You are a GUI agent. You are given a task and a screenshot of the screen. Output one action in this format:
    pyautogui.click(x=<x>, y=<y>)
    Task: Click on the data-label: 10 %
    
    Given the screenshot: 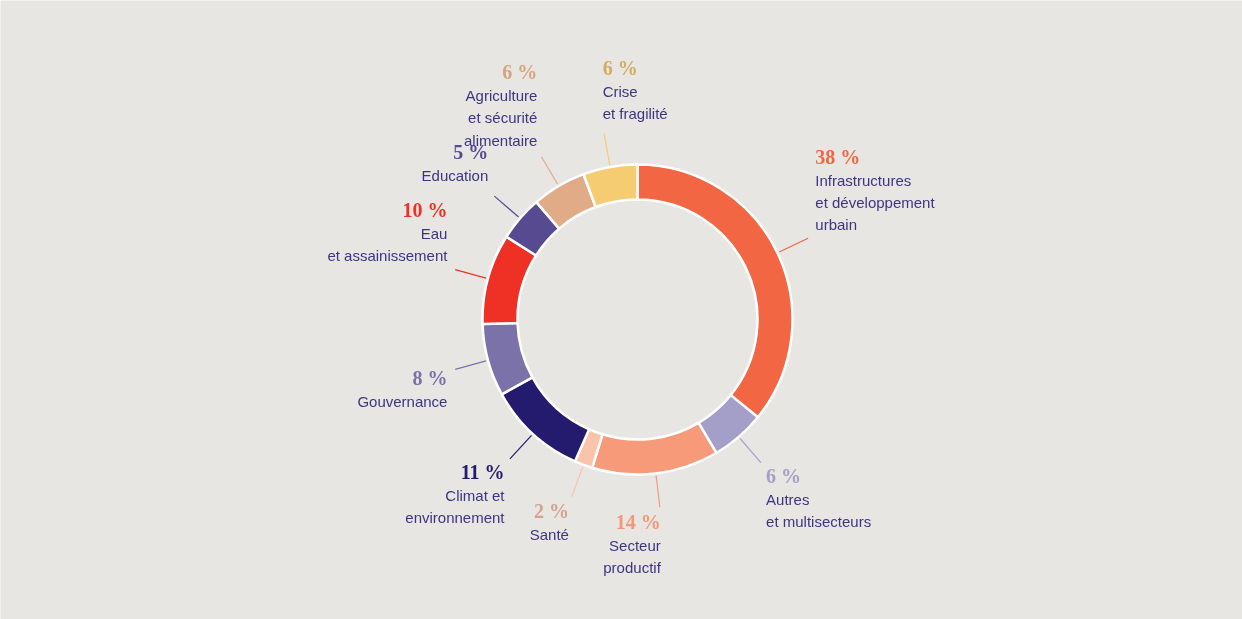 What is the action you would take?
    pyautogui.click(x=425, y=209)
    